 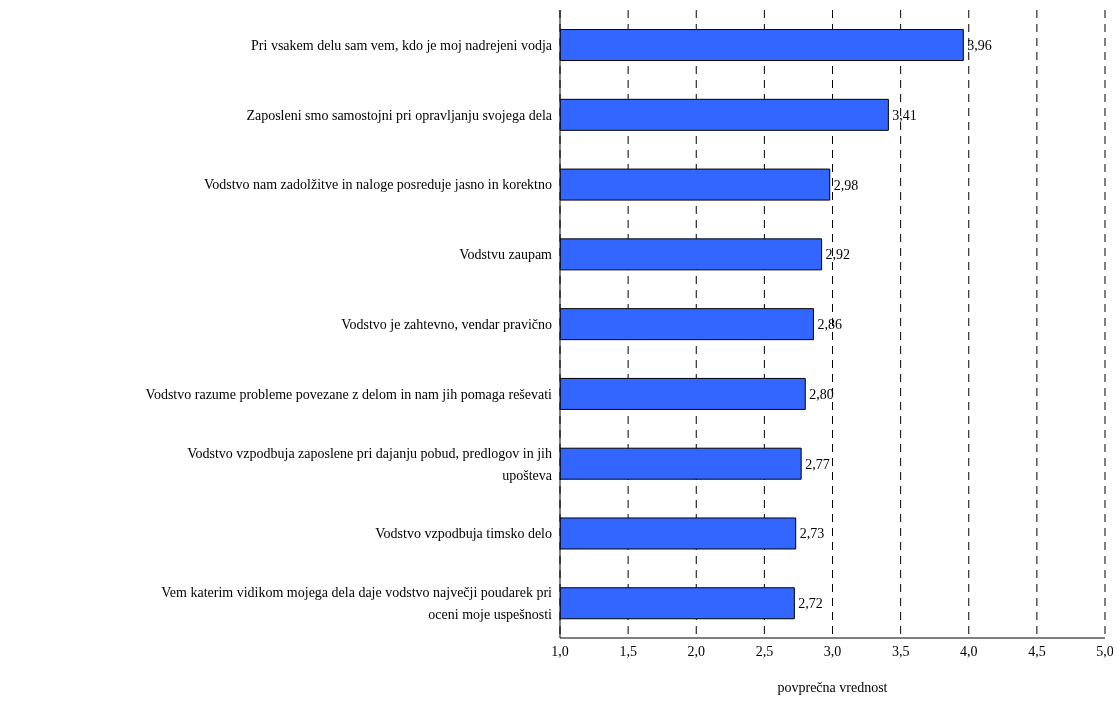 What do you see at coordinates (349, 394) in the screenshot?
I see `y-tick-label: Vodstvo razume probleme povezane z delom in nam jih pomaga reševati` at bounding box center [349, 394].